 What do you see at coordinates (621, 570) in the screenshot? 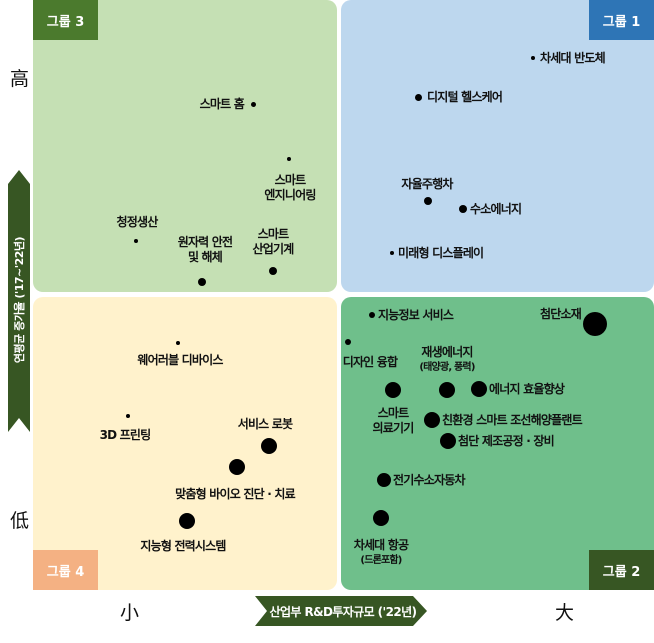
I see `group2-tag: 그룹 2` at bounding box center [621, 570].